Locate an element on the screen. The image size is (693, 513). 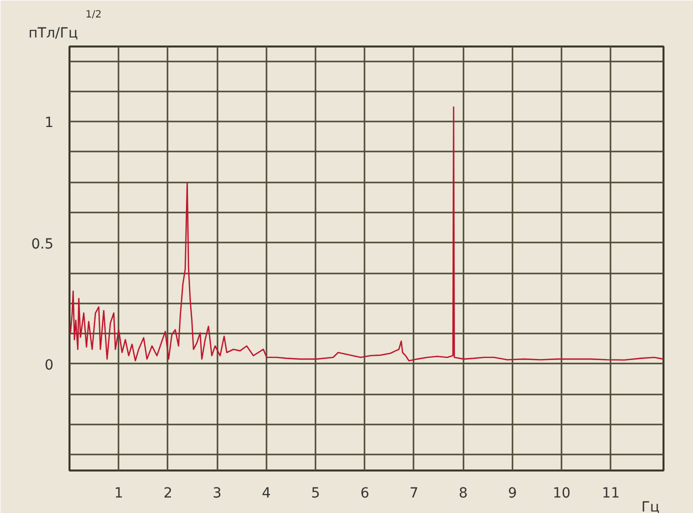
y-tick-label: 0 is located at coordinates (49, 365).